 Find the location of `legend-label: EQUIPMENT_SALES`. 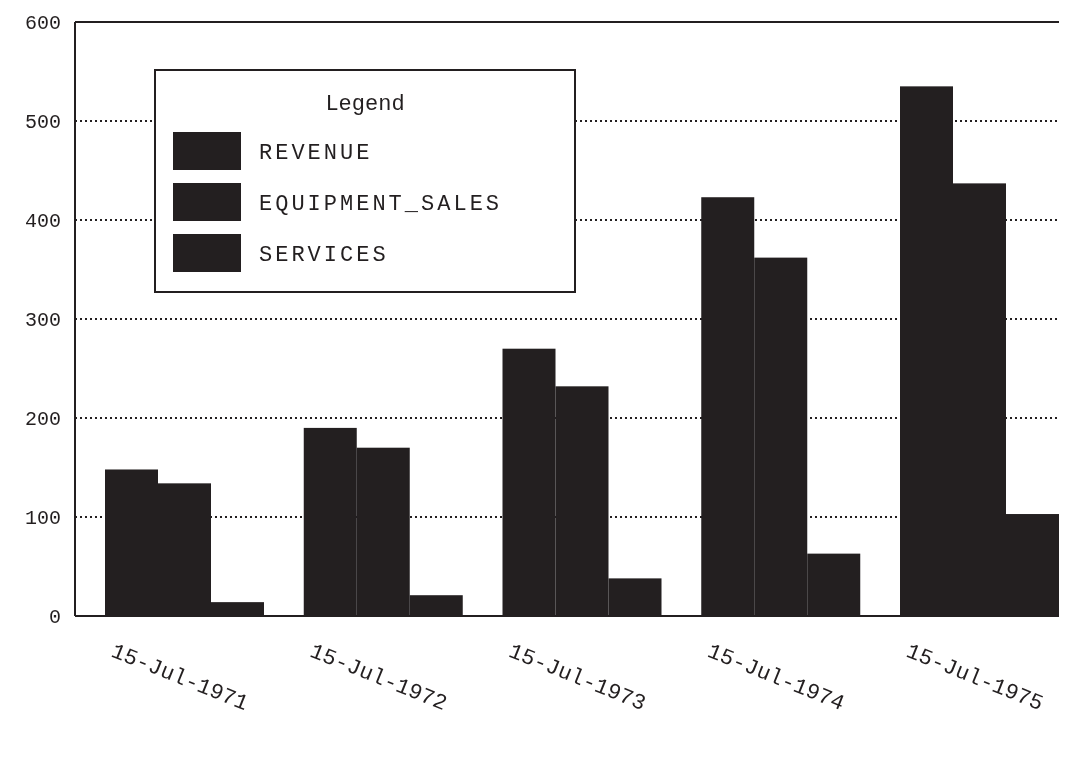

legend-label: EQUIPMENT_SALES is located at coordinates (381, 204).